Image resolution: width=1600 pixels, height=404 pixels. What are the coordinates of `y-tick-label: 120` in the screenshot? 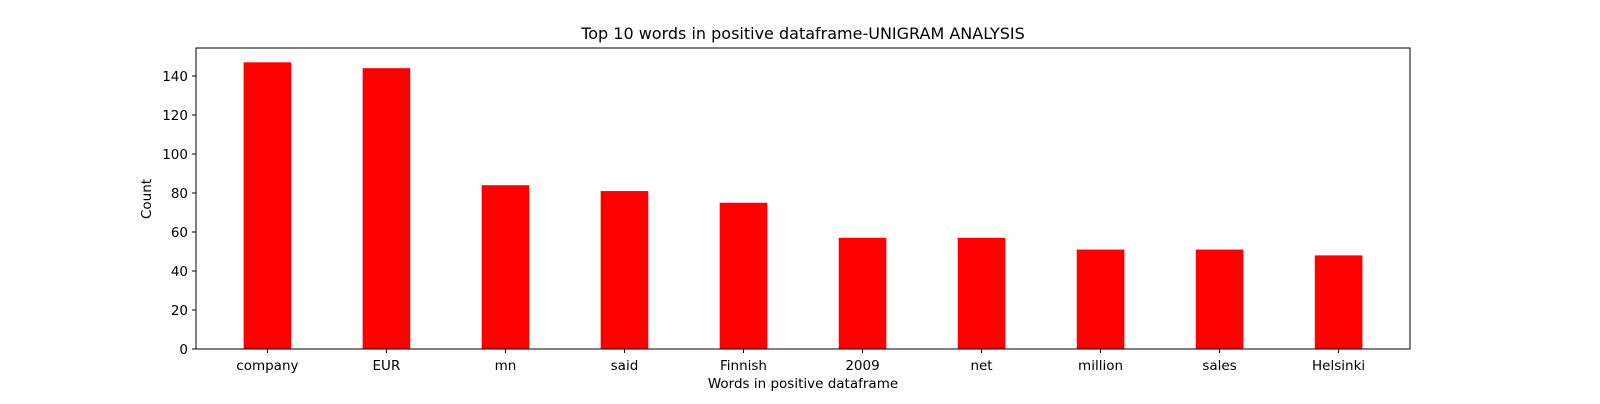 It's located at (175, 116).